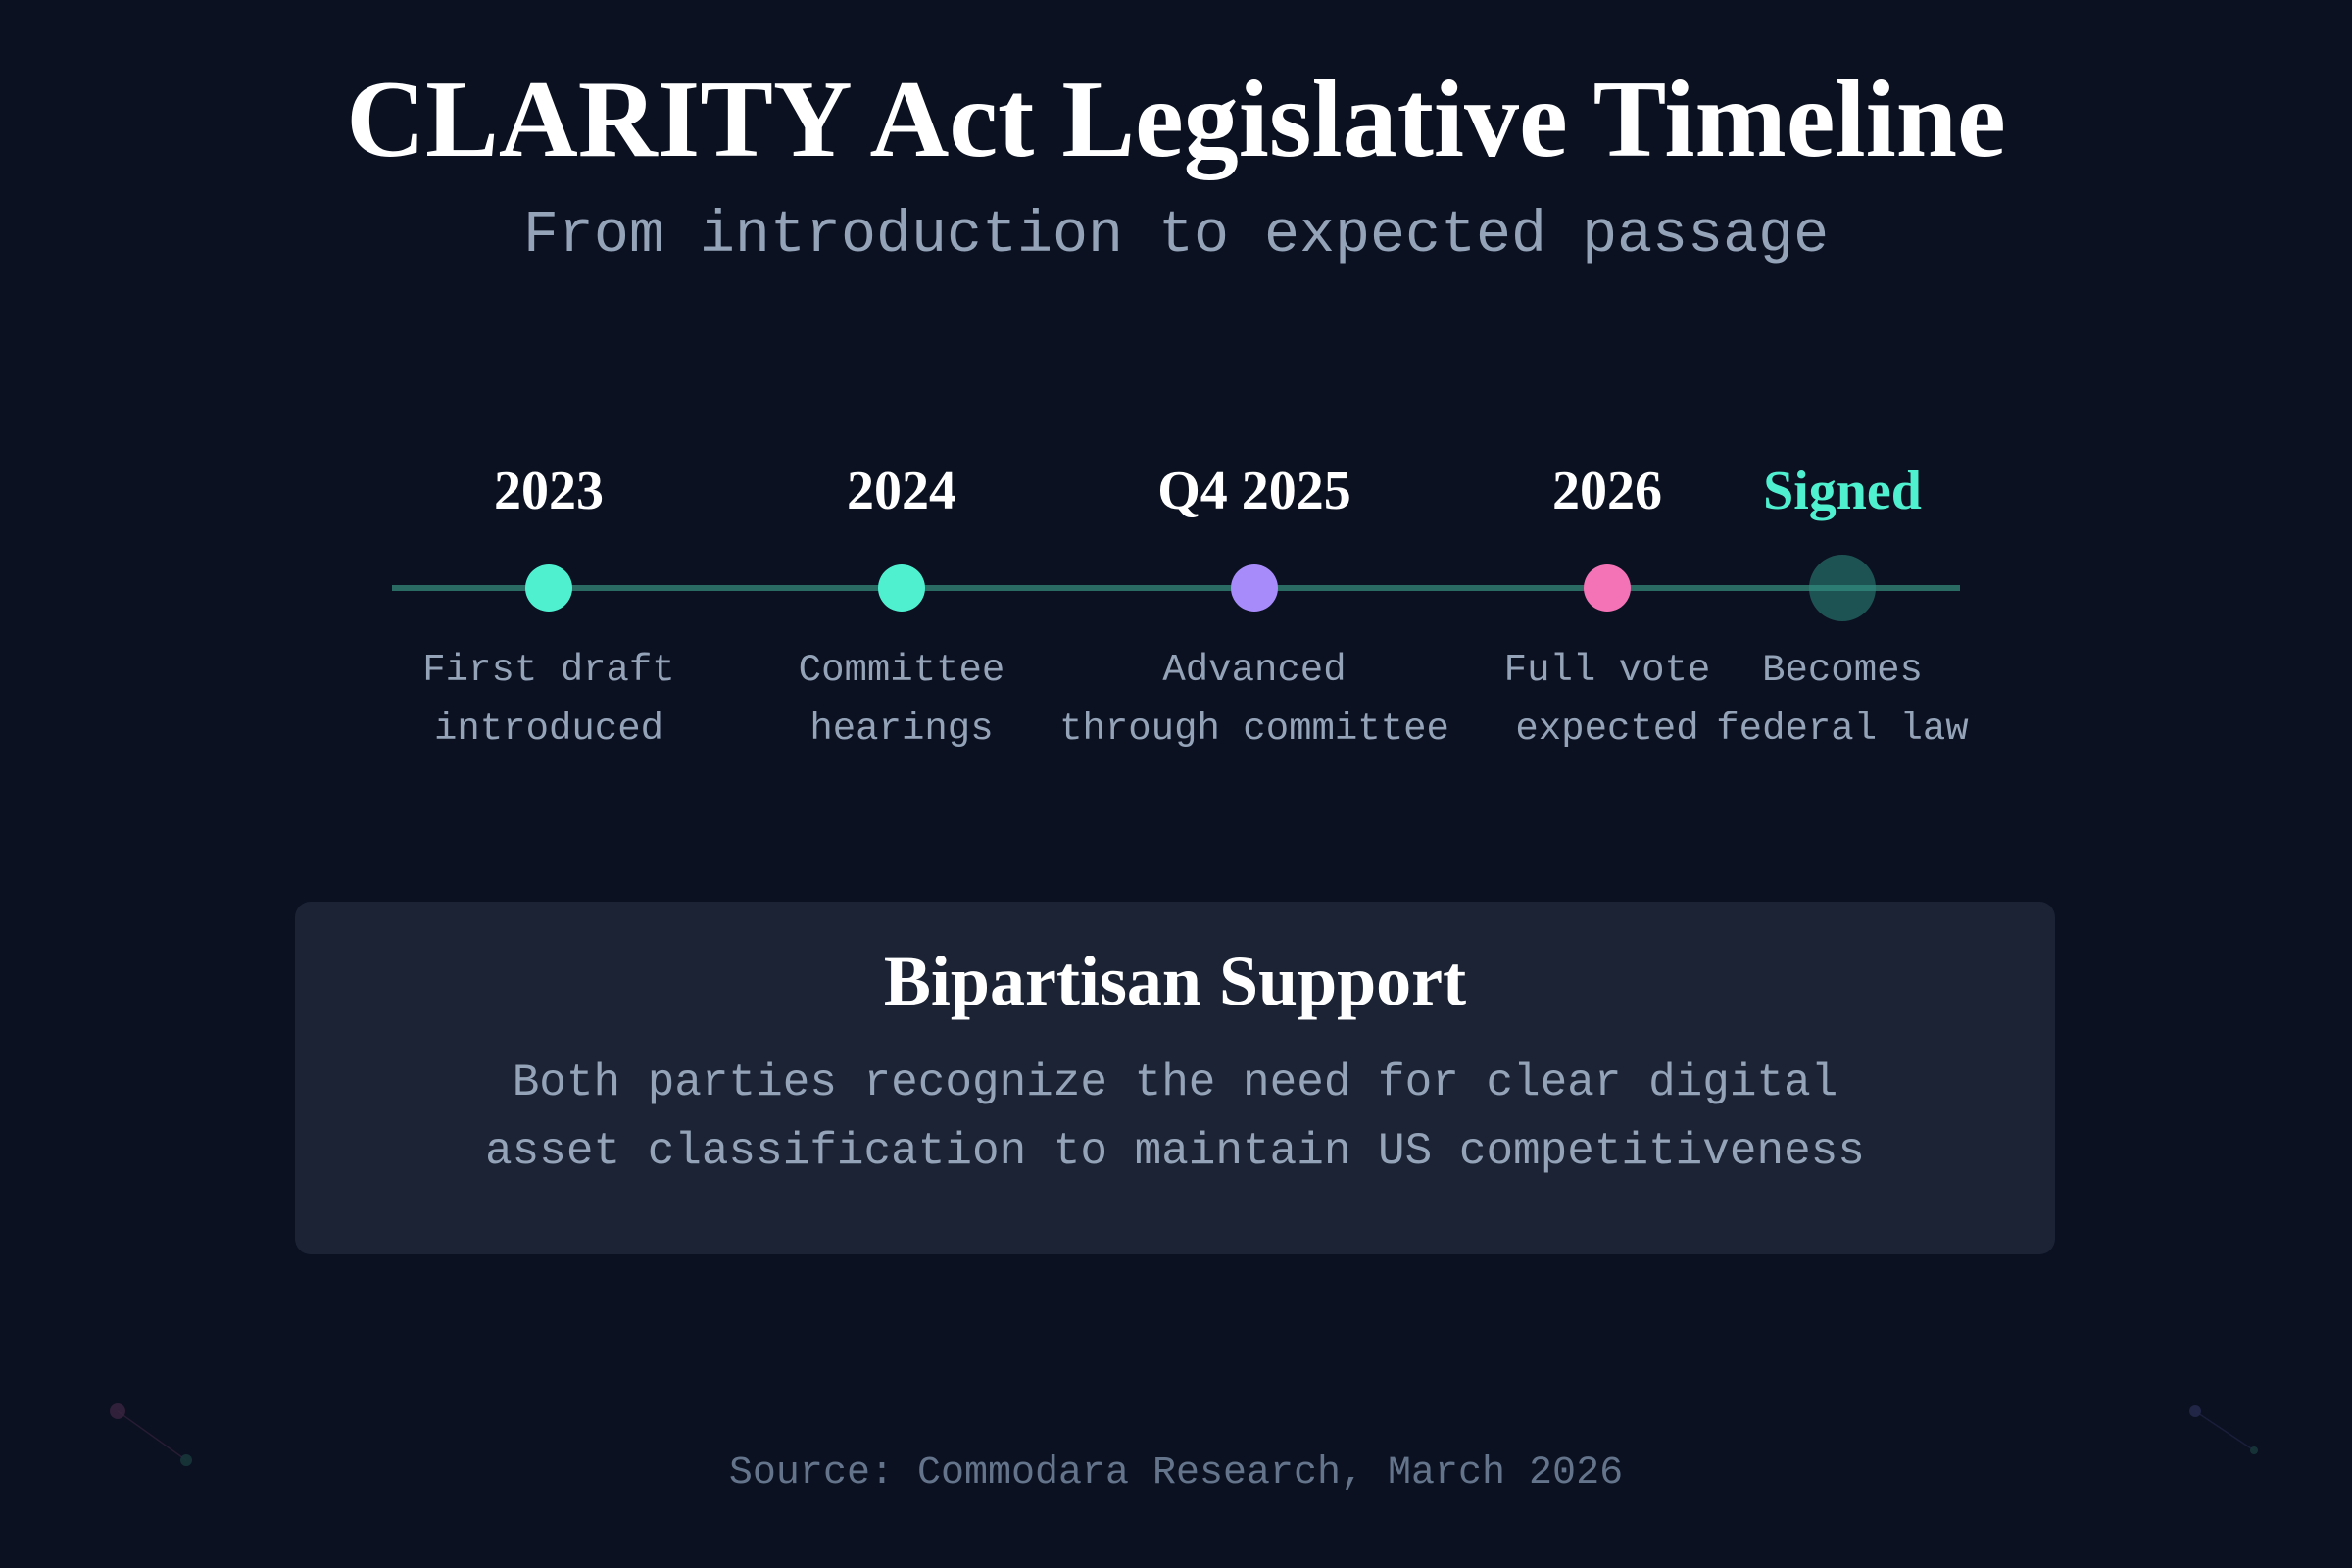 The height and width of the screenshot is (1568, 2352). What do you see at coordinates (1176, 1473) in the screenshot?
I see `source-footnote: Source: Commodara Research, March 2026` at bounding box center [1176, 1473].